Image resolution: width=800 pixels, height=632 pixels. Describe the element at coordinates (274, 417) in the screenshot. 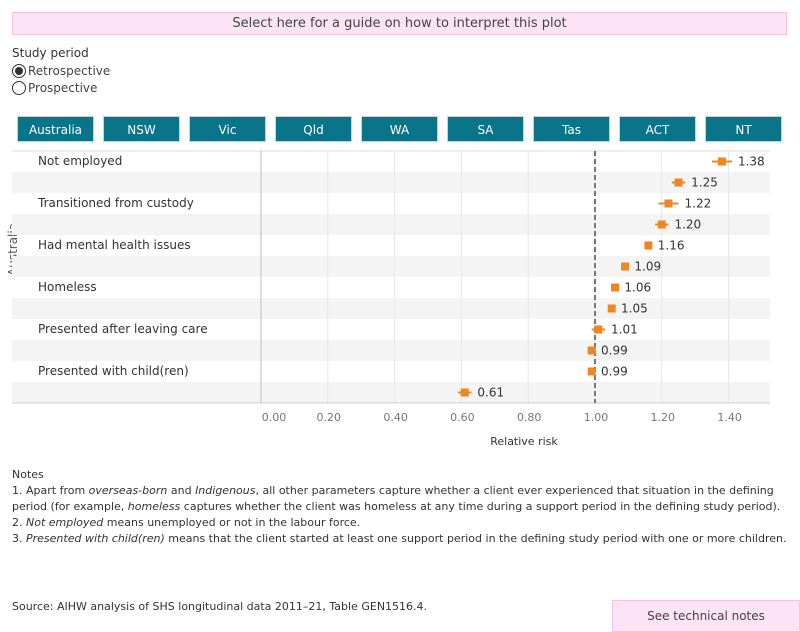

I see `x-tick-label: 0.00` at that location.